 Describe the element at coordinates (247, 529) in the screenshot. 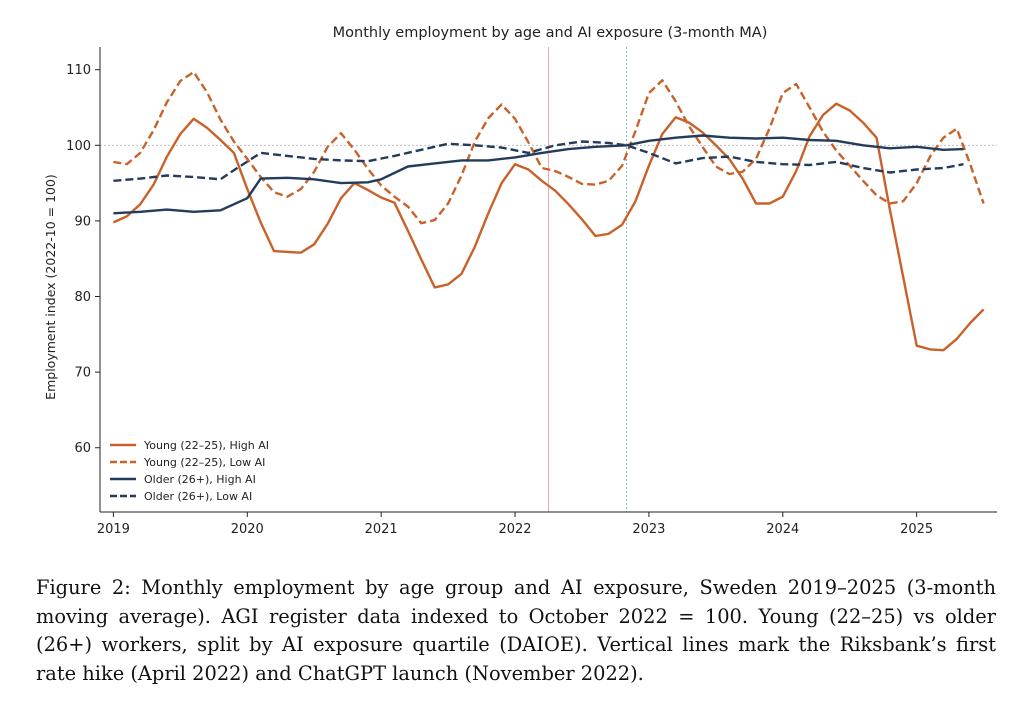

I see `x-tick-label: 2020` at that location.